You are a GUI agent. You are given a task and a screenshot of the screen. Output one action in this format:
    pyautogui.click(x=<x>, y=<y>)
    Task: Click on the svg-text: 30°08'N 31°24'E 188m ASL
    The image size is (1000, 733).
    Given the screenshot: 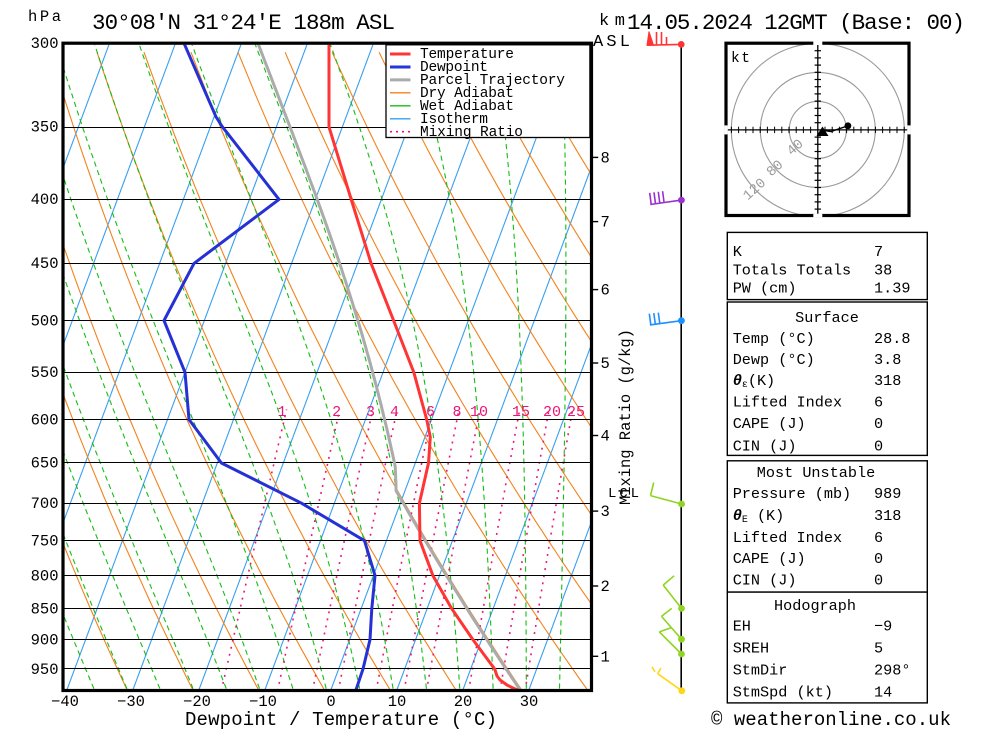 What is the action you would take?
    pyautogui.click(x=243, y=23)
    